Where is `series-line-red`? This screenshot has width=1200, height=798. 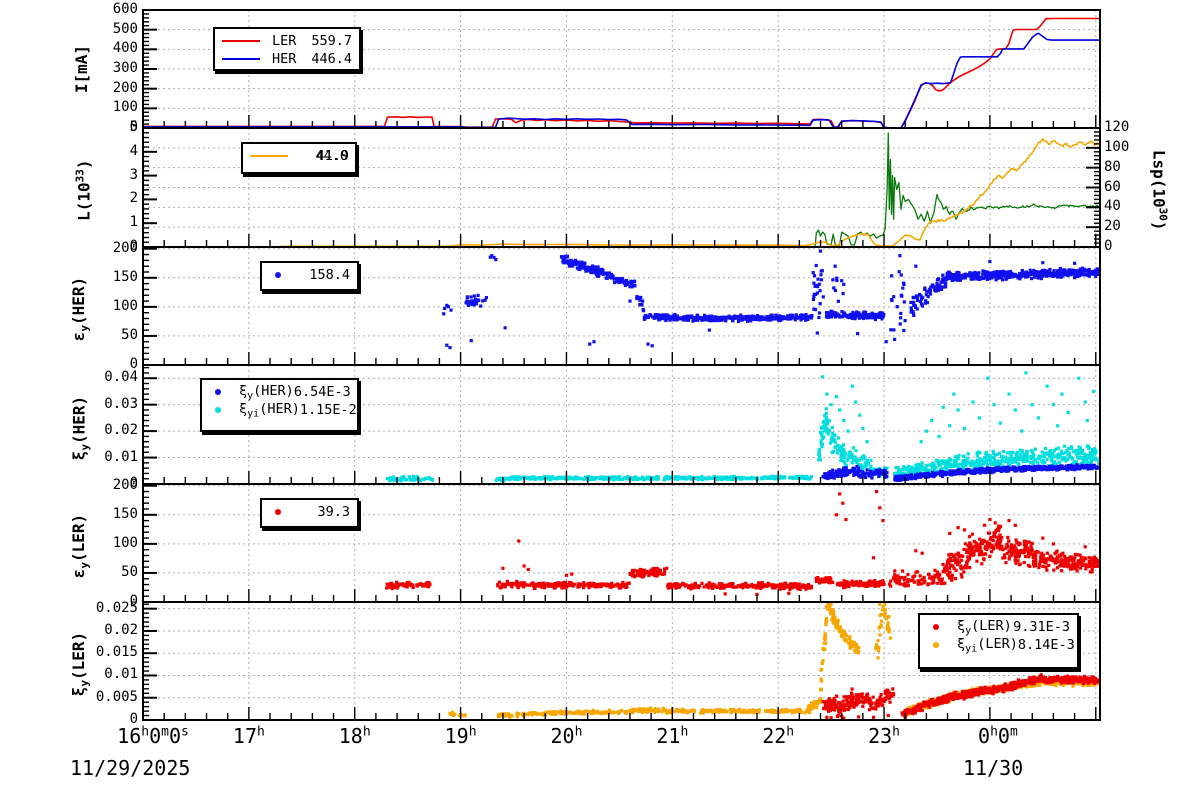
series-line-red is located at coordinates (621, 72).